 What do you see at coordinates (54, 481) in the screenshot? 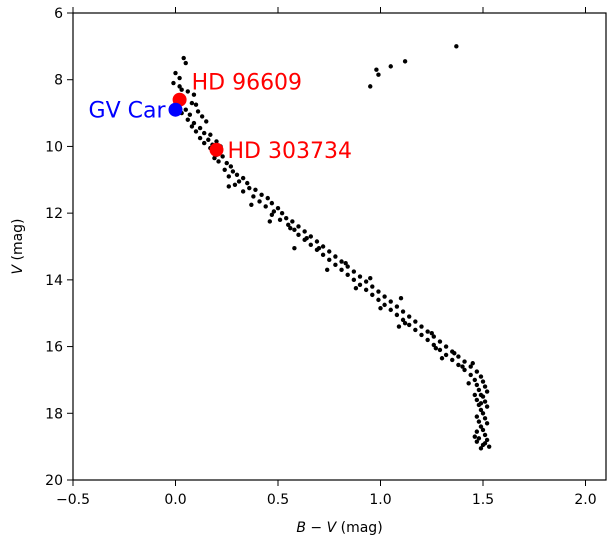
I see `y-tick-label: 20` at bounding box center [54, 481].